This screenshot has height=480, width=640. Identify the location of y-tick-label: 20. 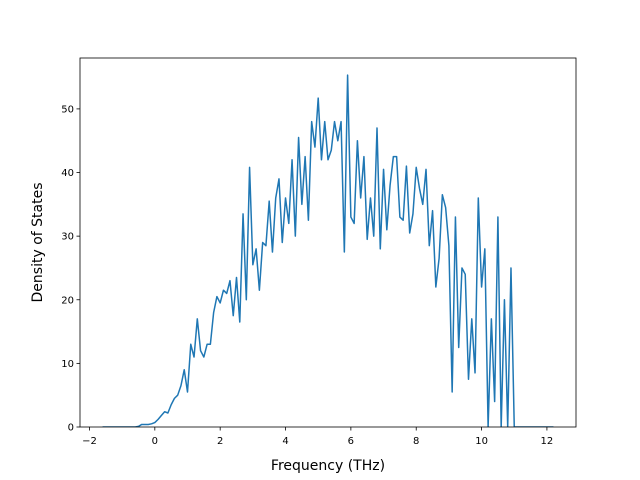
(67, 300).